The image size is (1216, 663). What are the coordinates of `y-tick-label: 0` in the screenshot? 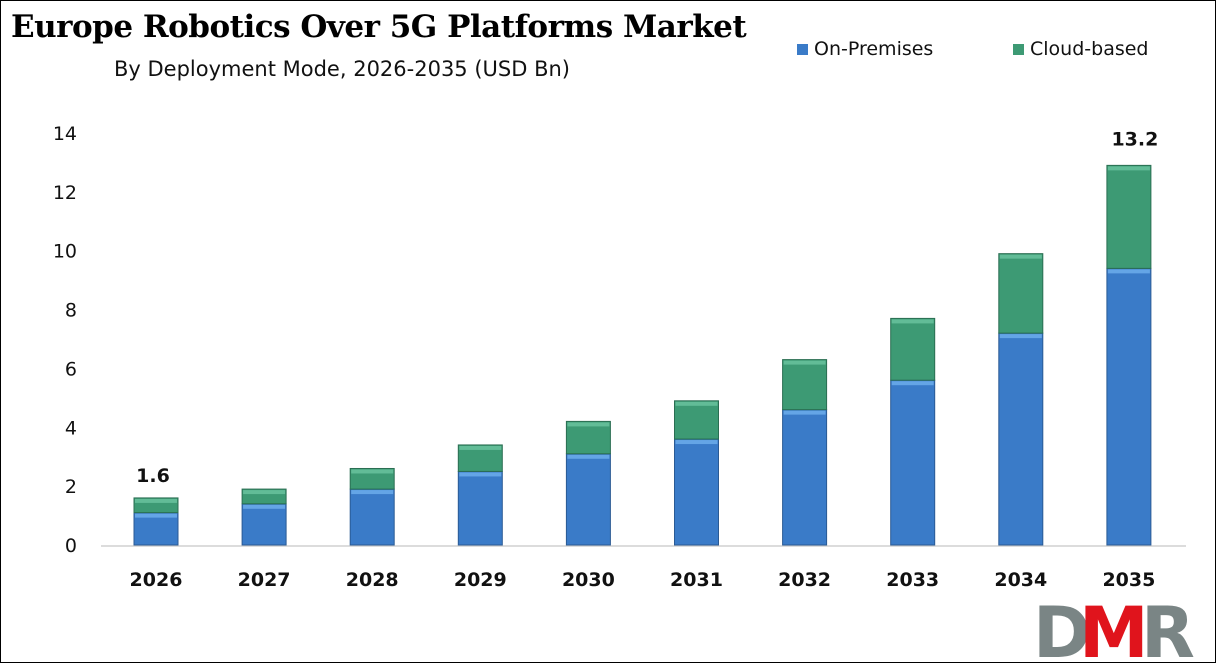 It's located at (71, 546).